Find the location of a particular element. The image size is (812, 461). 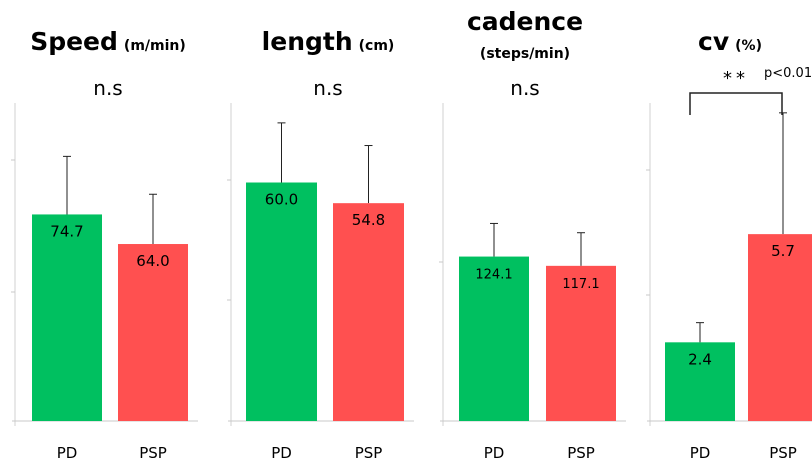

panel-2-bar-label-1: 60.0 is located at coordinates (281, 200).